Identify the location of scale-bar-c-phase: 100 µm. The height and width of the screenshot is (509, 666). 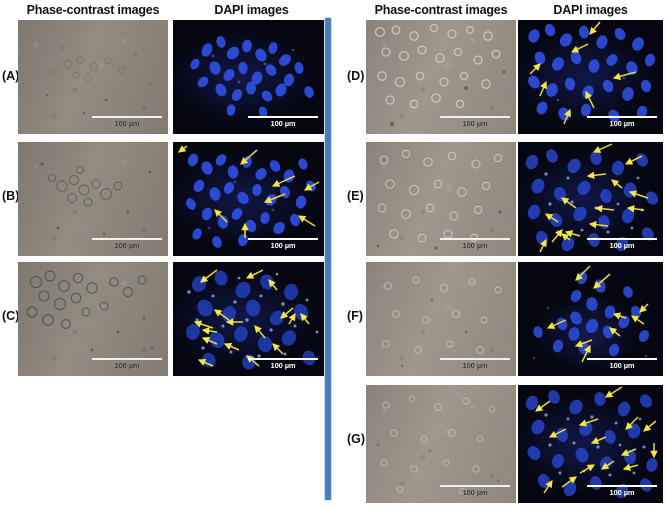
(127, 364).